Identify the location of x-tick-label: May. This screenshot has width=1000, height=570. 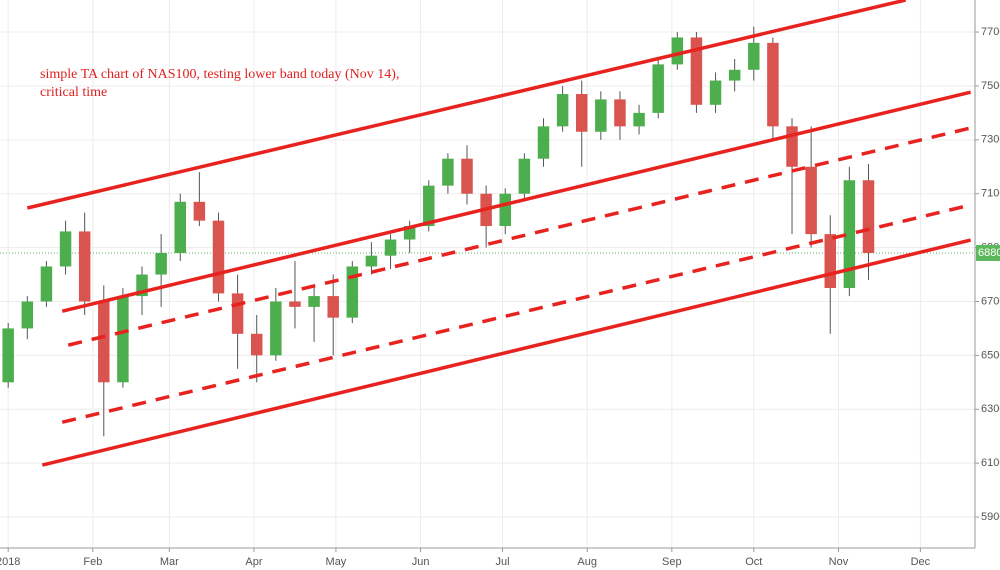
(336, 562).